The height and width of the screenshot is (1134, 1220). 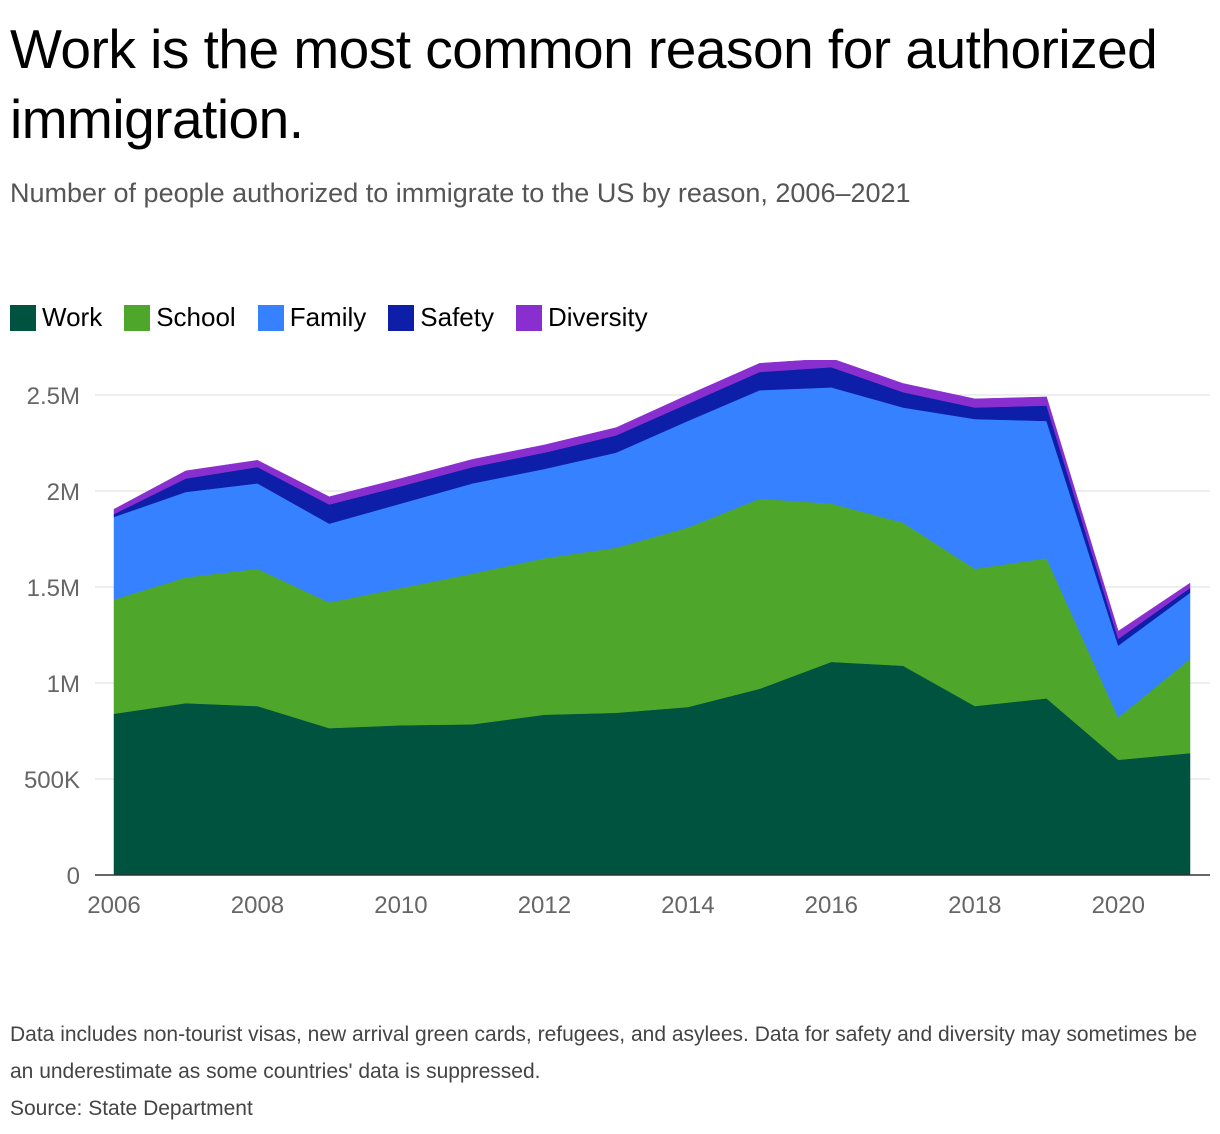 I want to click on legend-item-safety: Safety, so click(x=441, y=317).